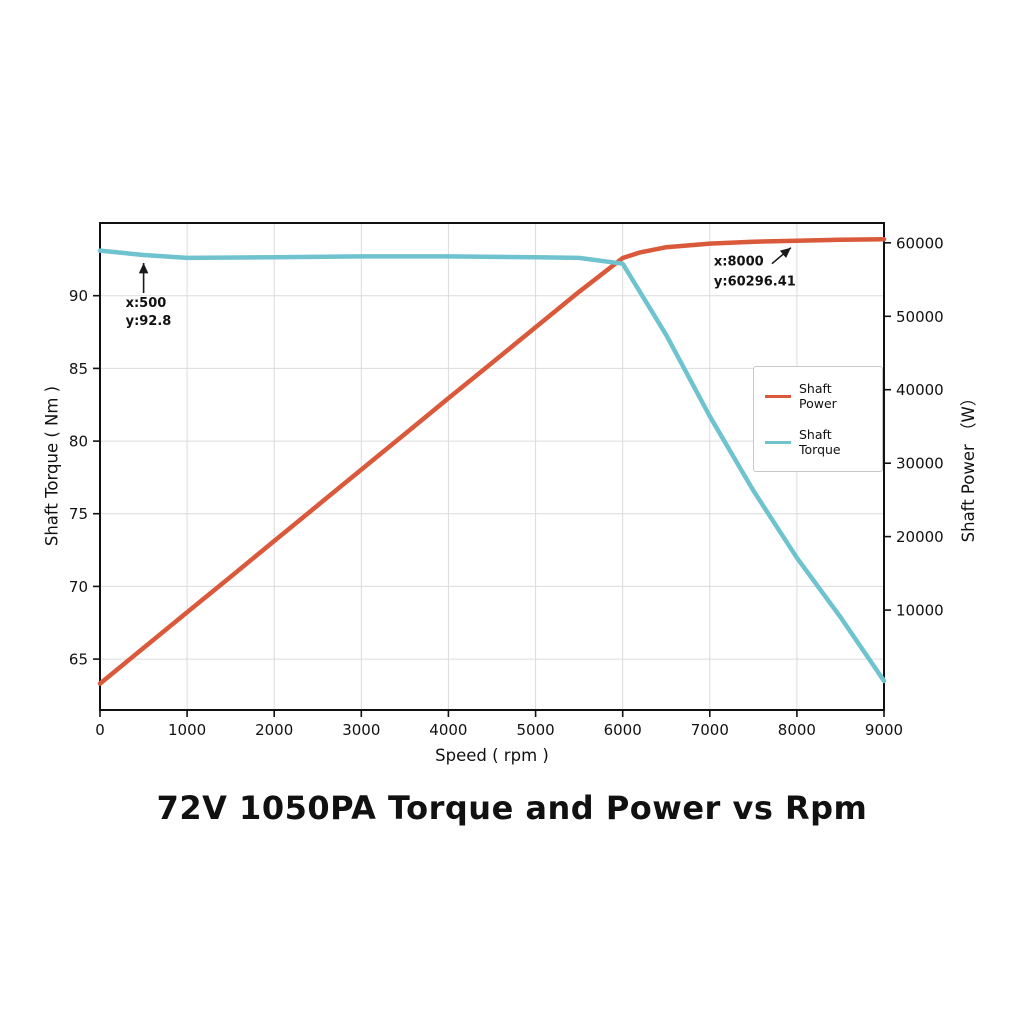 The image size is (1024, 1024). Describe the element at coordinates (920, 611) in the screenshot. I see `power-tick-label: 10000` at that location.